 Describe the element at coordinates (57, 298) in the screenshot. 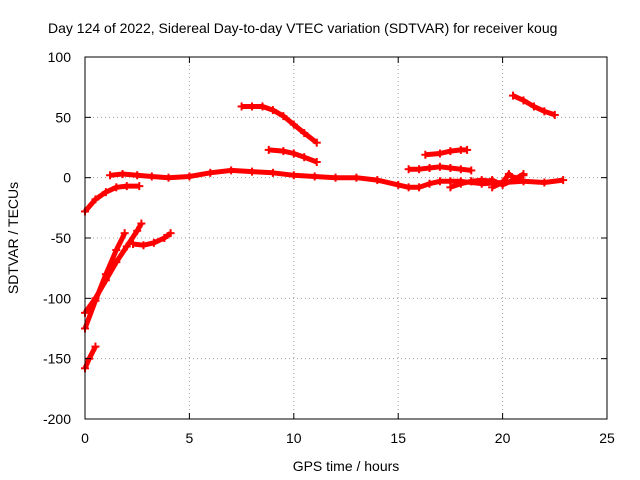

I see `y-tick-label: -100` at that location.